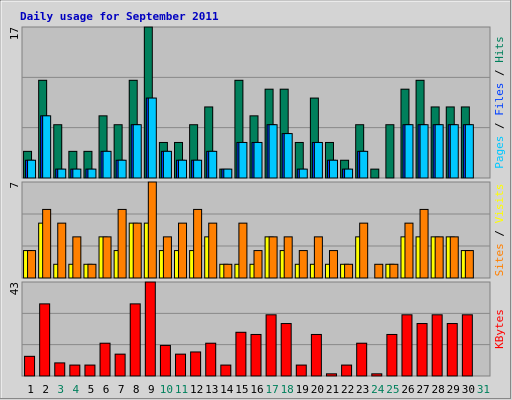 The image size is (512, 400). Describe the element at coordinates (14, 185) in the screenshot. I see `y-tick-label: 7` at that location.